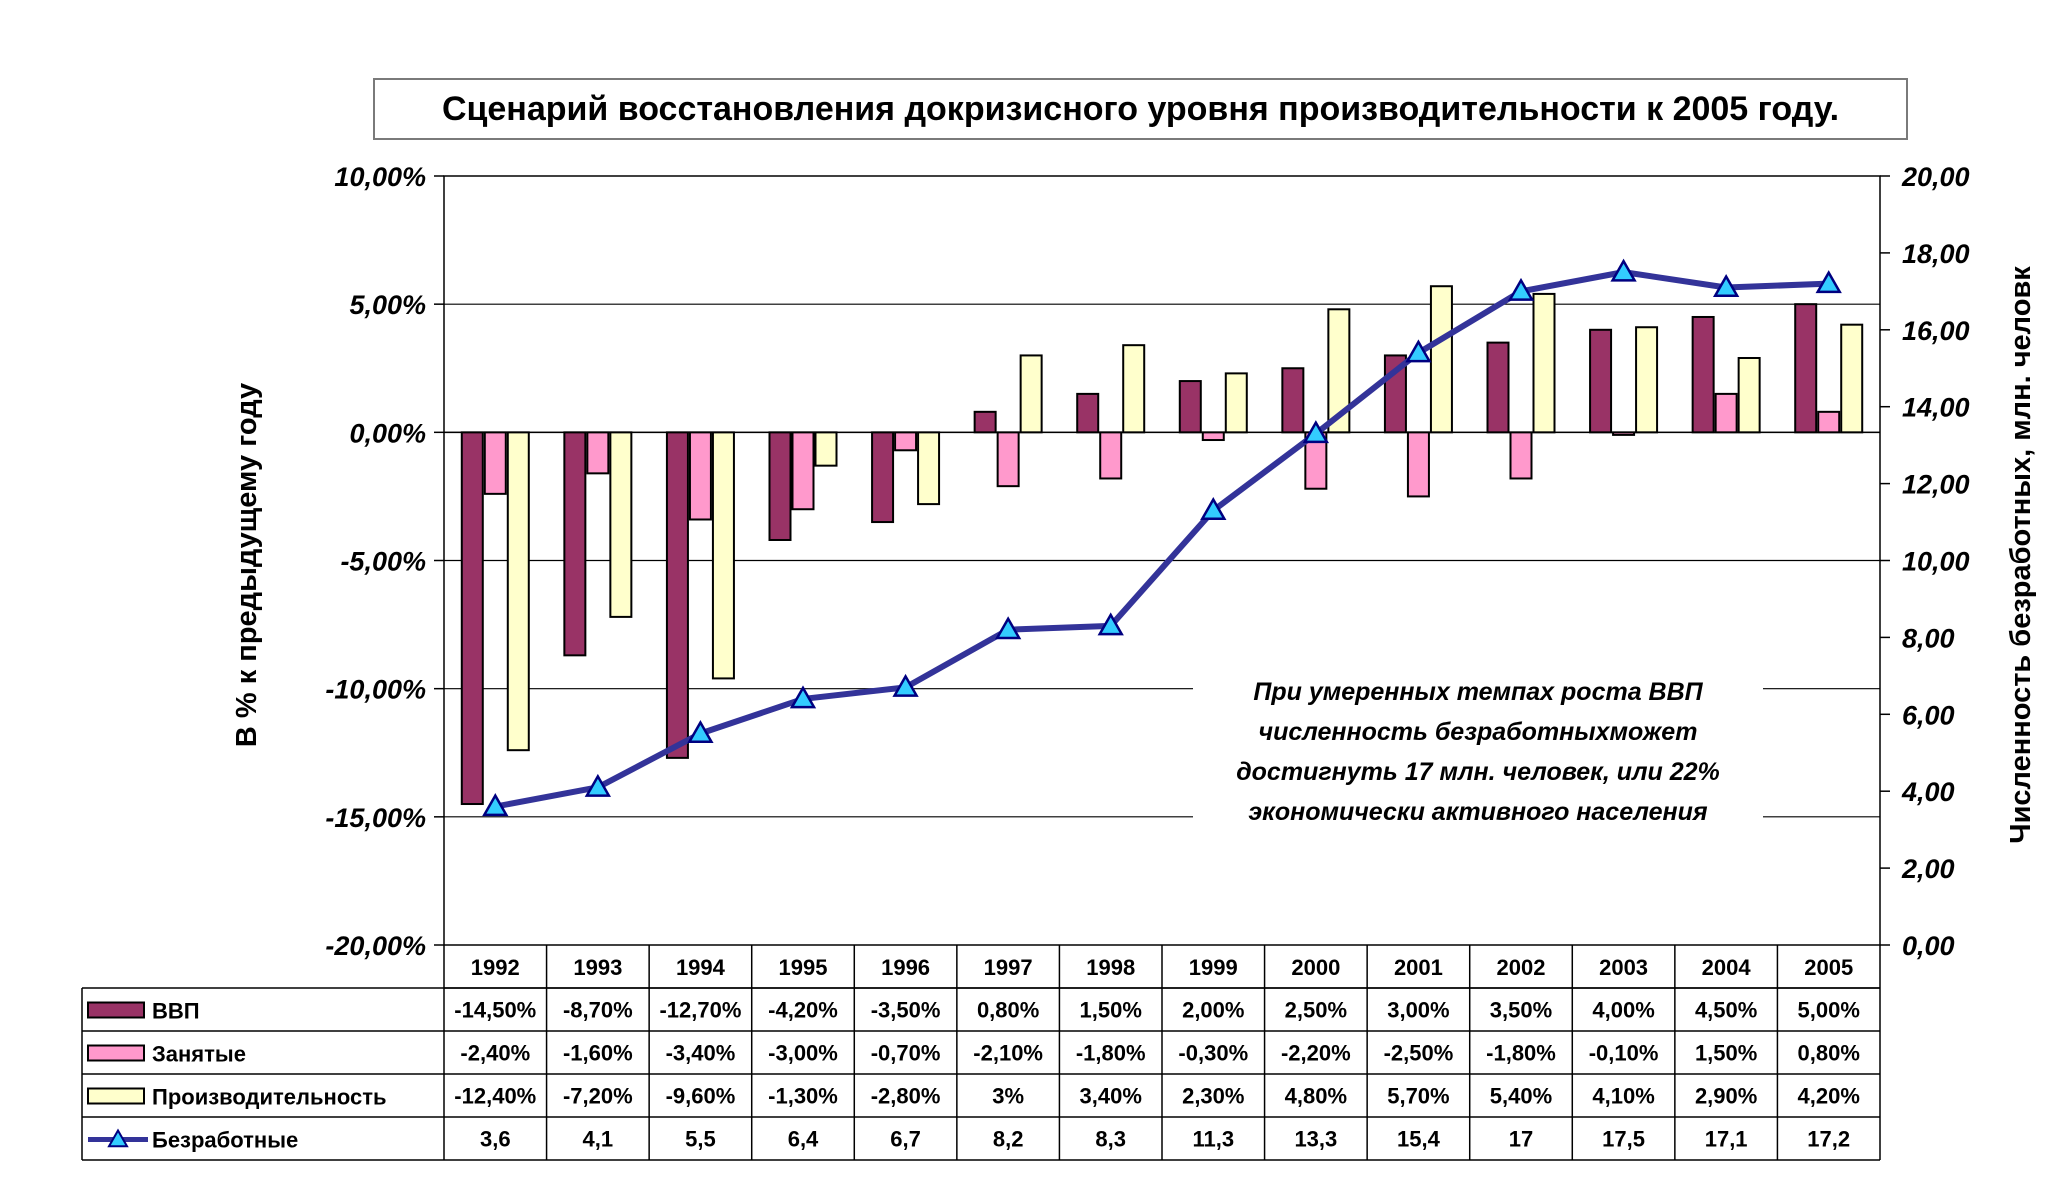  What do you see at coordinates (1727, 967) in the screenshot?
I see `x-tick-label: 2004` at bounding box center [1727, 967].